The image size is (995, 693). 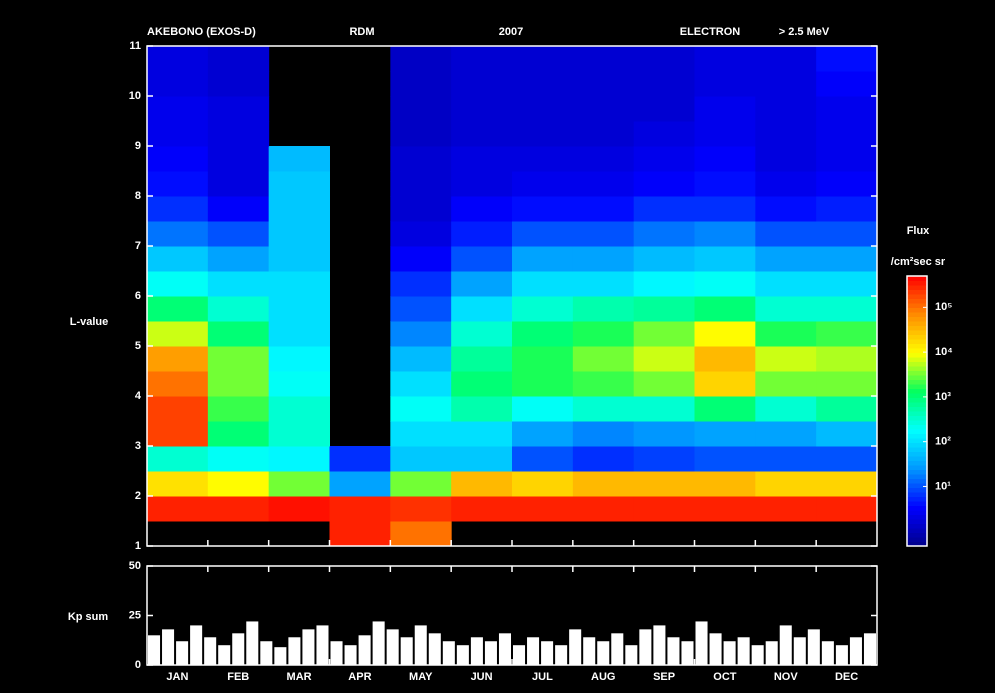 What do you see at coordinates (542, 677) in the screenshot?
I see `x-tick-label: JUL` at bounding box center [542, 677].